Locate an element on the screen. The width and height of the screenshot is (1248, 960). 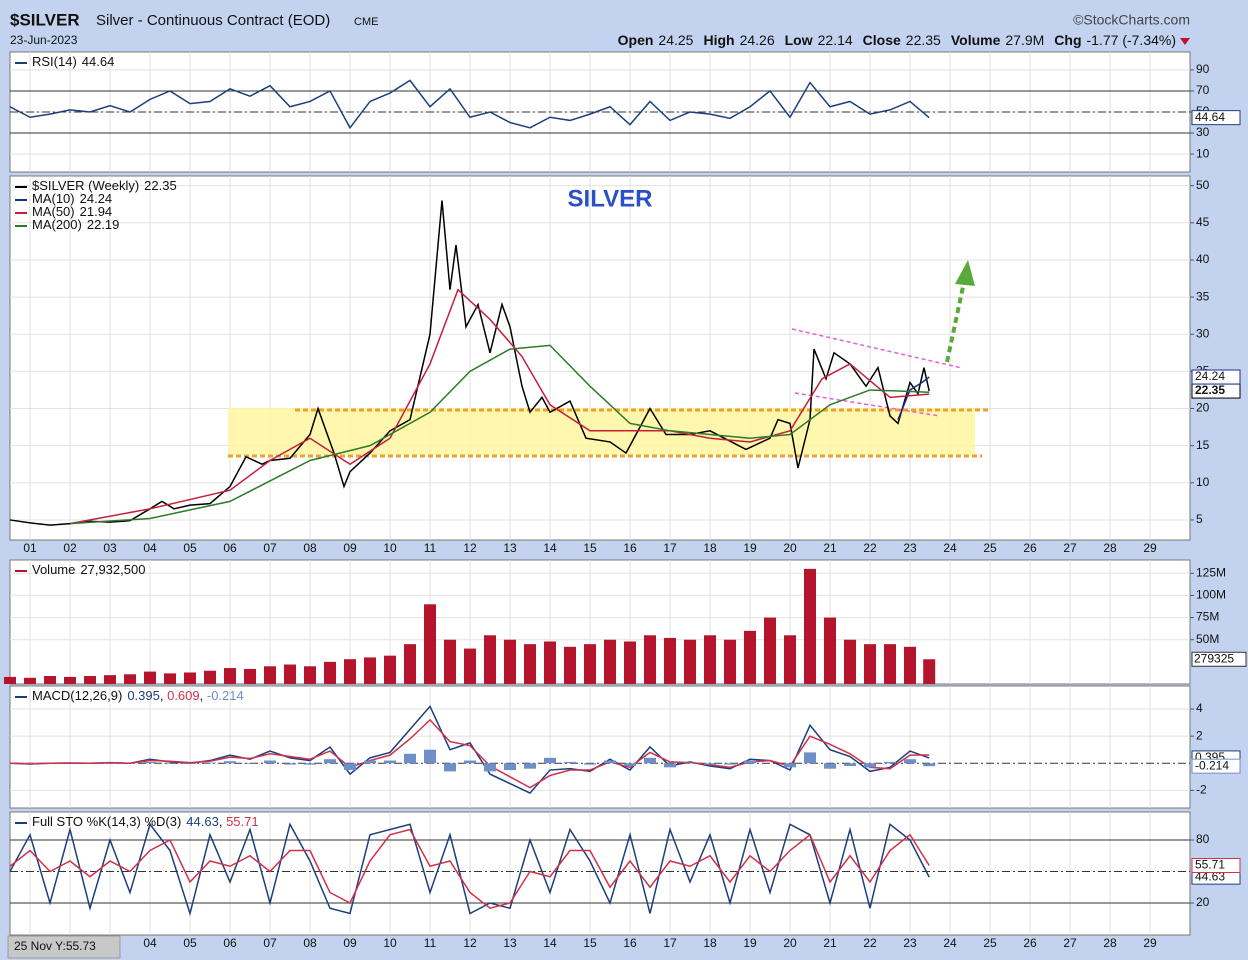
x-tick-label: 22 is located at coordinates (870, 548).